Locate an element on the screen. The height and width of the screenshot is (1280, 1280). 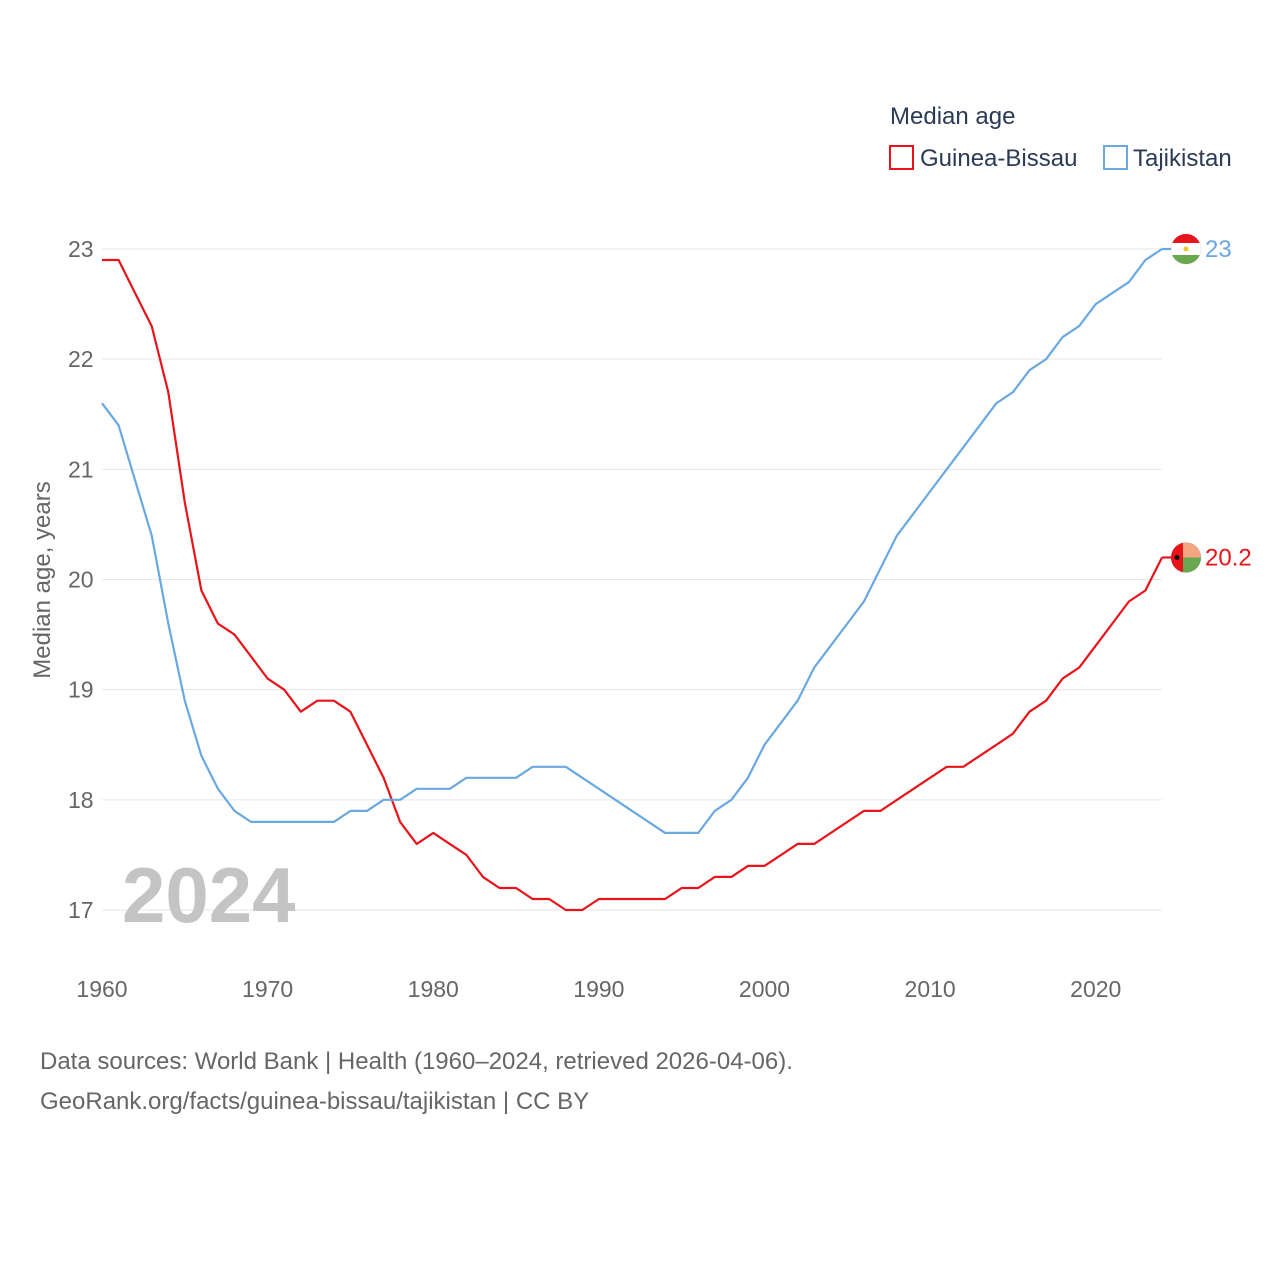
x-axis-ticks: 1960 1970 1980 1990 2000 2010 2020 is located at coordinates (598, 989).